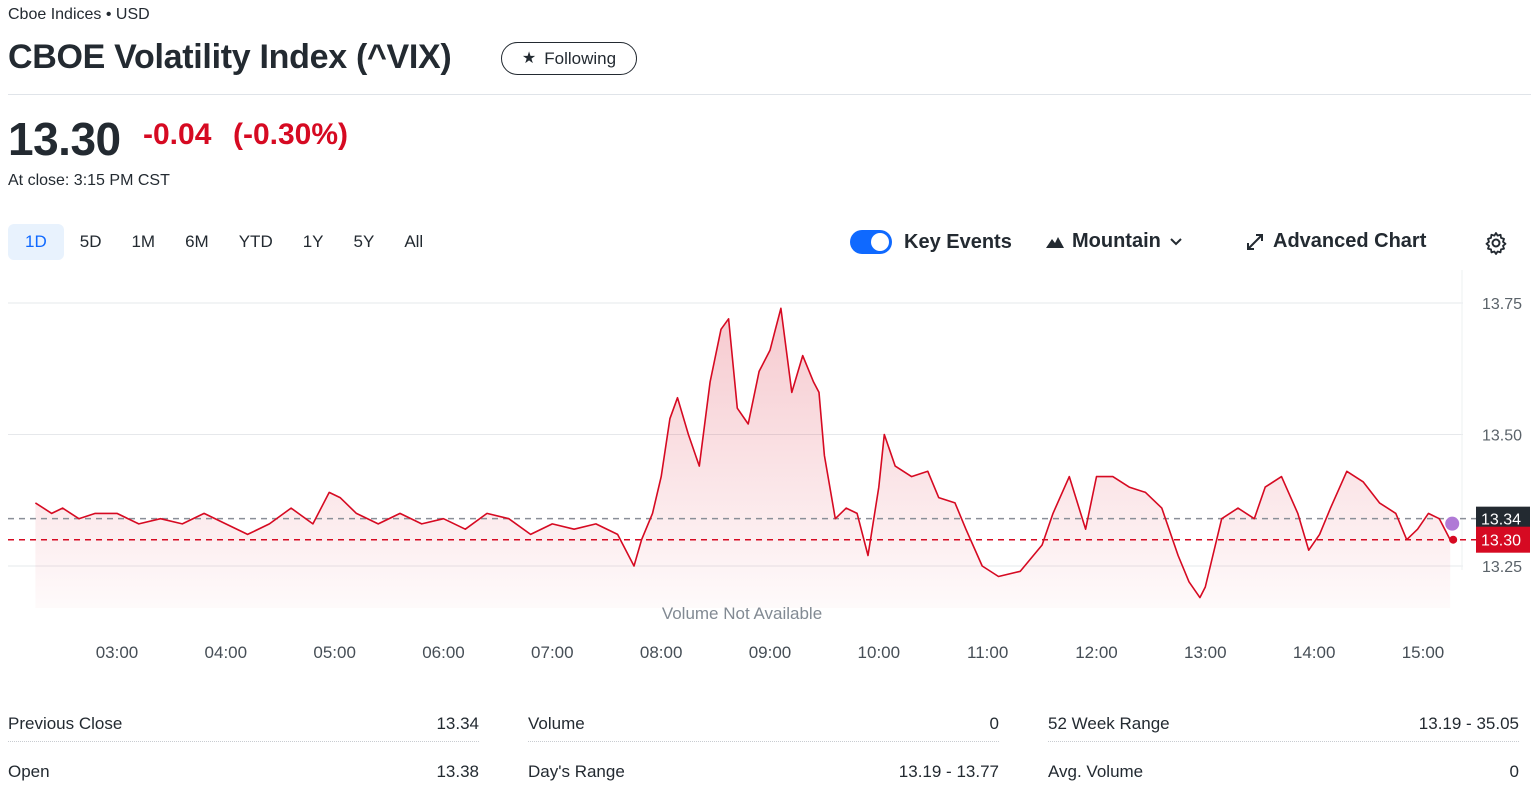  Describe the element at coordinates (457, 723) in the screenshot. I see `stat-value: 13.34` at that location.